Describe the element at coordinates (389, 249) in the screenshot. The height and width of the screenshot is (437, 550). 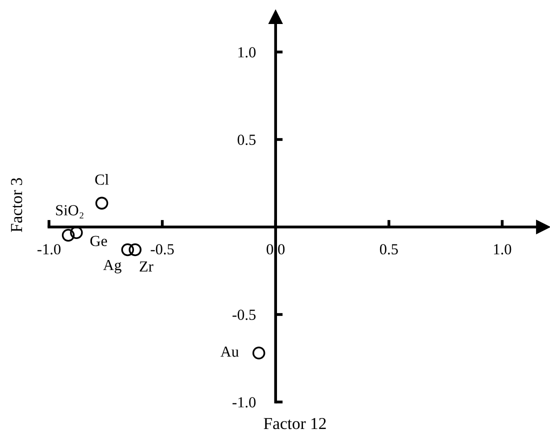
I see `x-tick-label: 0.5` at that location.